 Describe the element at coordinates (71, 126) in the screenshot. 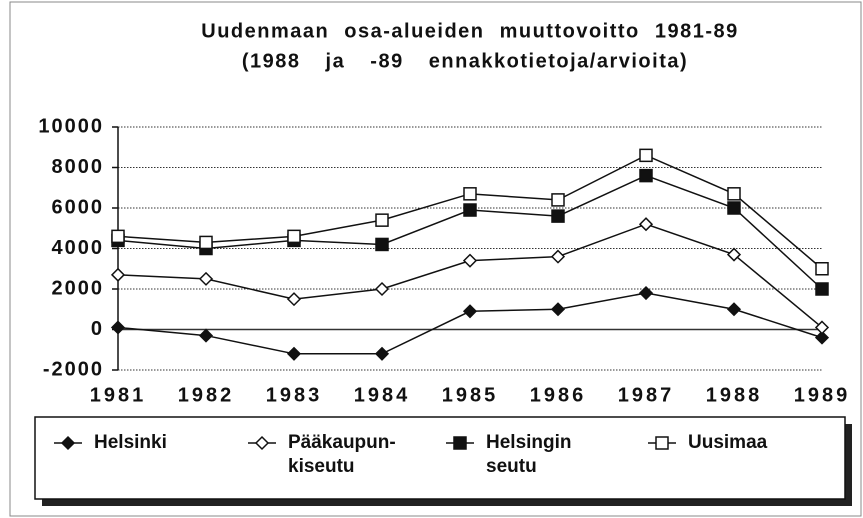

I see `y-tick-label: 10000` at that location.